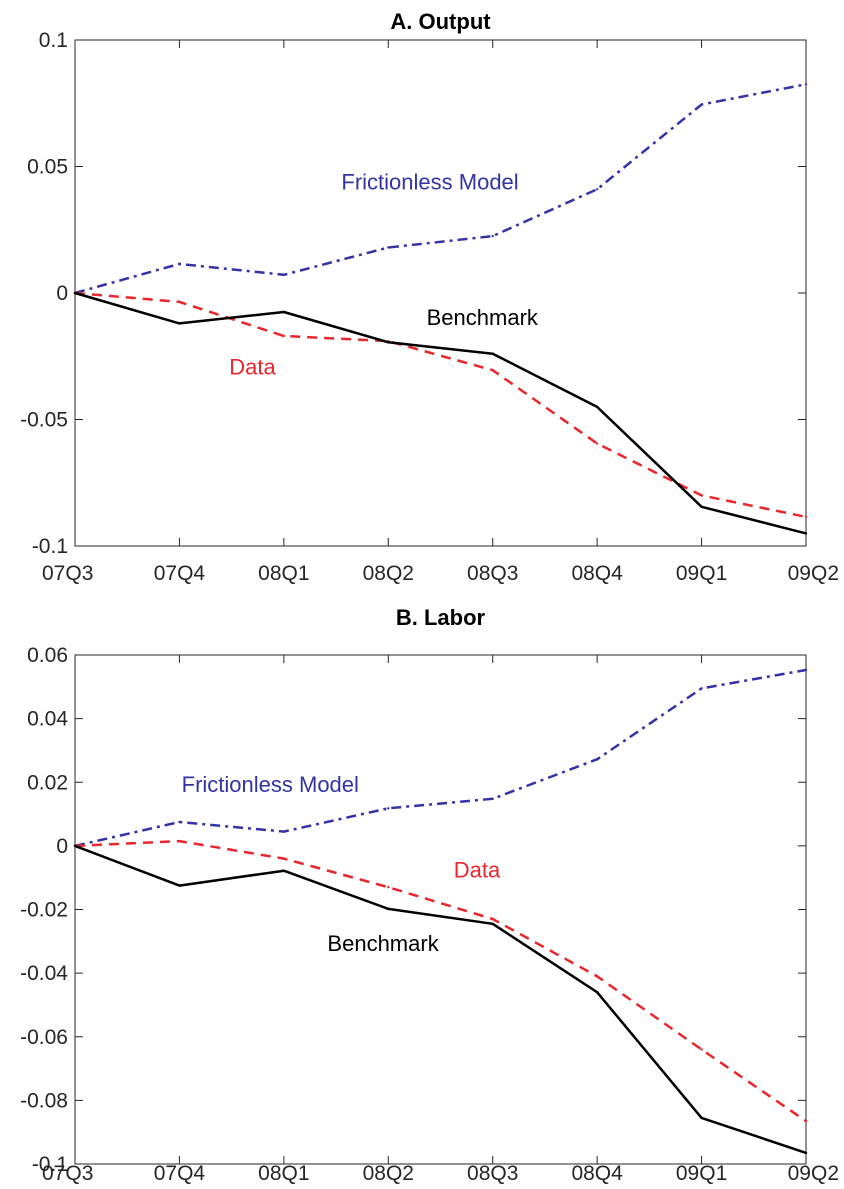 The width and height of the screenshot is (844, 1189). What do you see at coordinates (44, 420) in the screenshot?
I see `y-tick-label: -0.05` at bounding box center [44, 420].